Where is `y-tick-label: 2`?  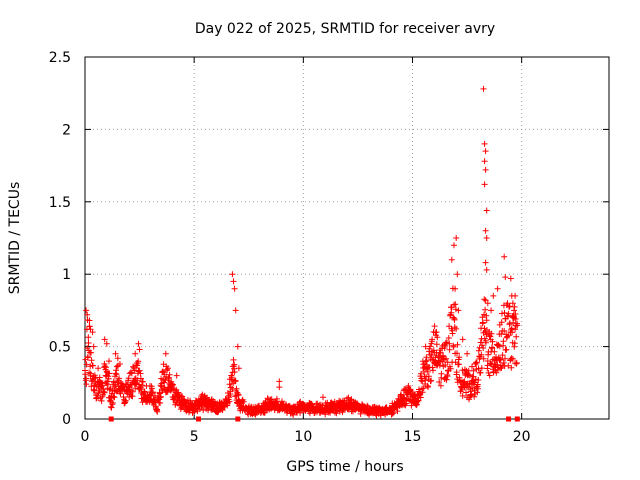
y-tick-label: 2 is located at coordinates (66, 130).